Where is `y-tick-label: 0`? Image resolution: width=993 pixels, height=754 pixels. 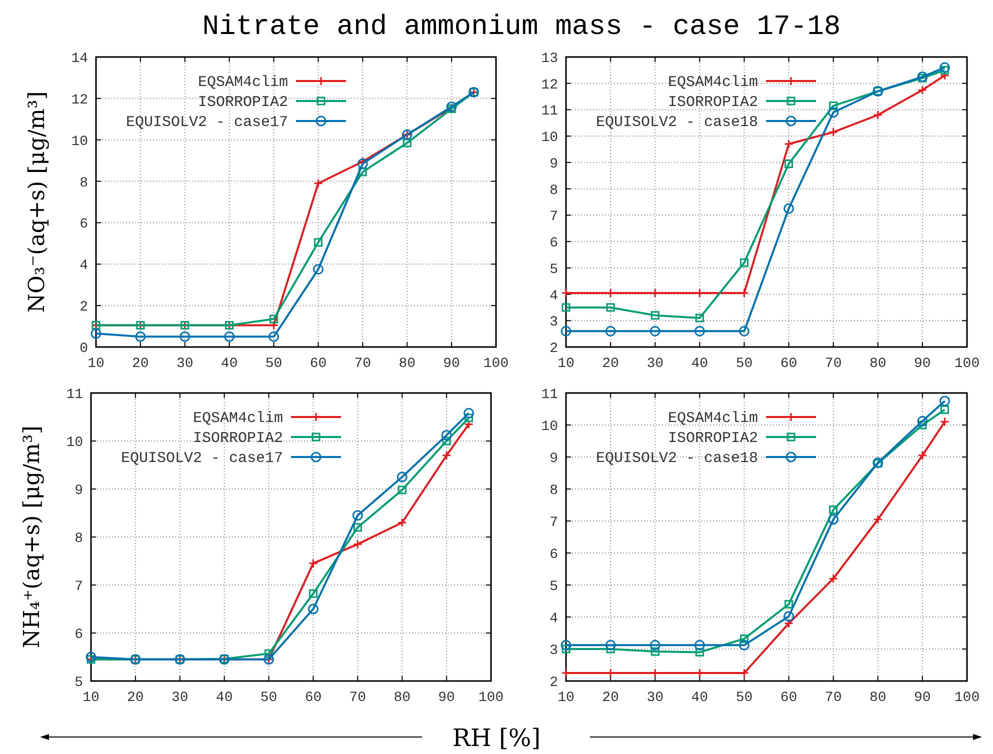
y-tick-label: 0 is located at coordinates (84, 349).